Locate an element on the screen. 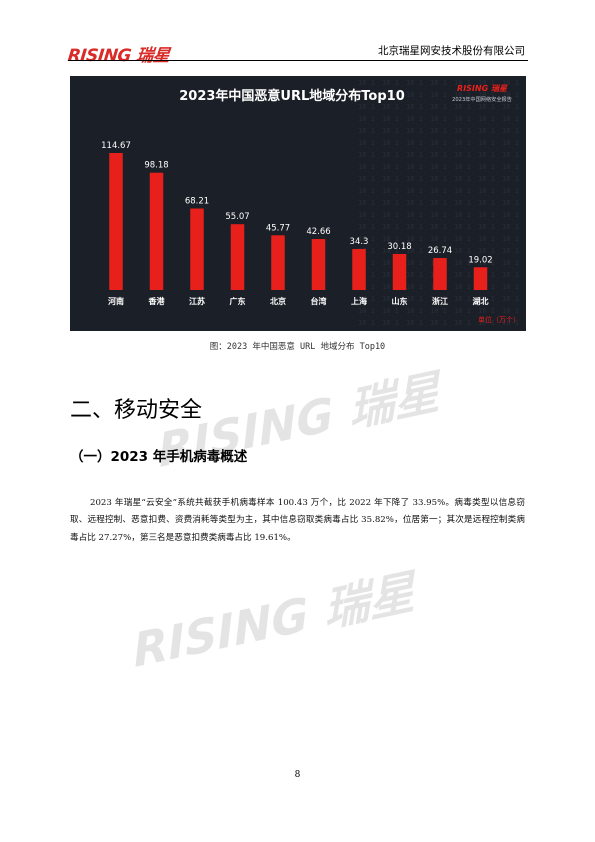  category-label: 北京 is located at coordinates (278, 301).